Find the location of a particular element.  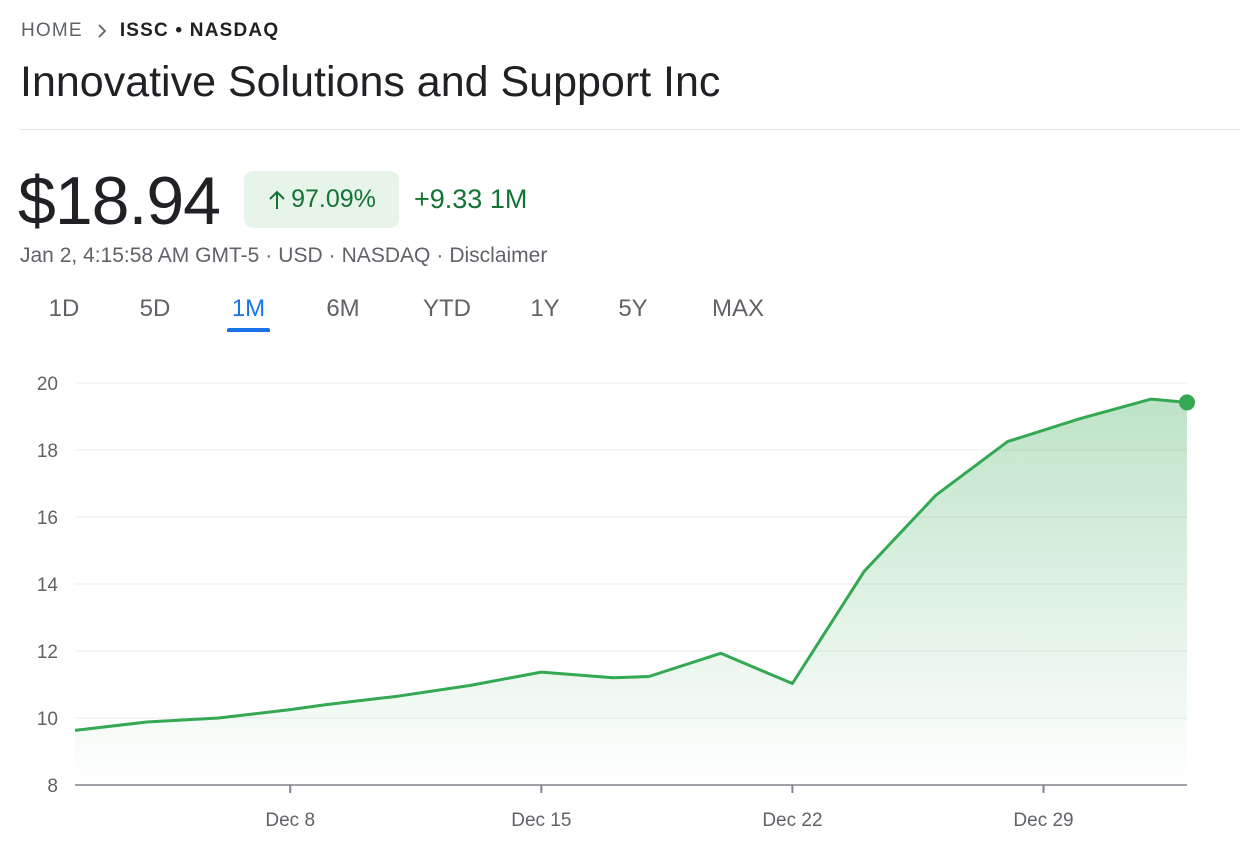

range-tab-max: MAX is located at coordinates (738, 312).